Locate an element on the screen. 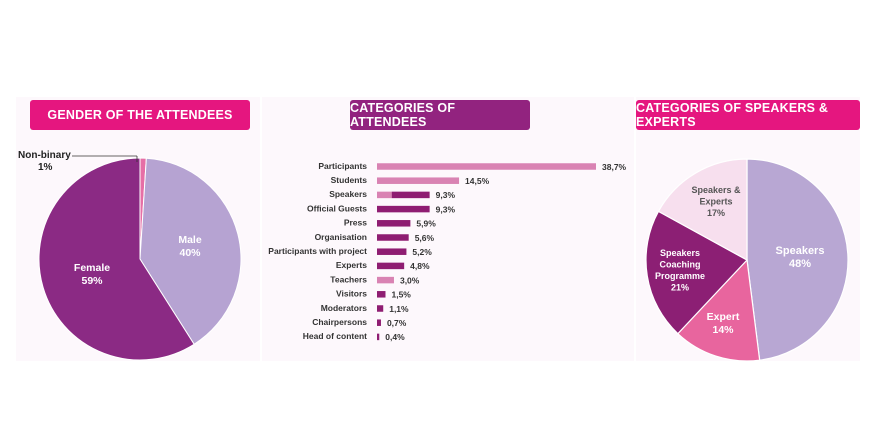 The height and width of the screenshot is (438, 876). category-label: Visitors is located at coordinates (351, 294).